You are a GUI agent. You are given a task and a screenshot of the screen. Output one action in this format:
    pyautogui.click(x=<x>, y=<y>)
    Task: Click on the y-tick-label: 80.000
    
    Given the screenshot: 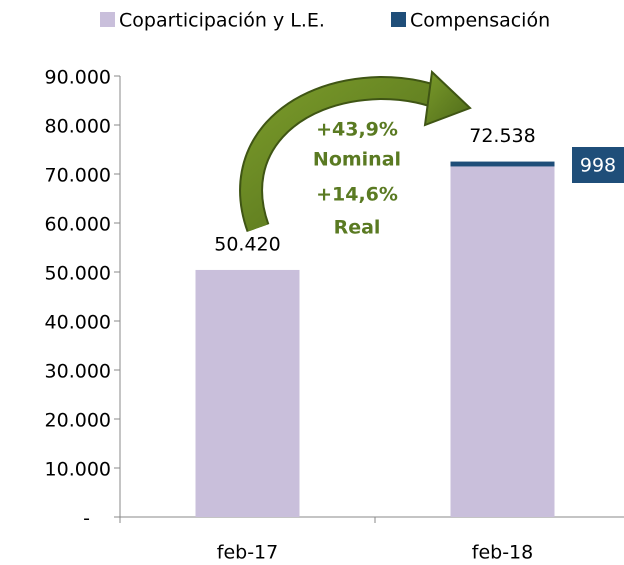 What is the action you would take?
    pyautogui.click(x=78, y=127)
    